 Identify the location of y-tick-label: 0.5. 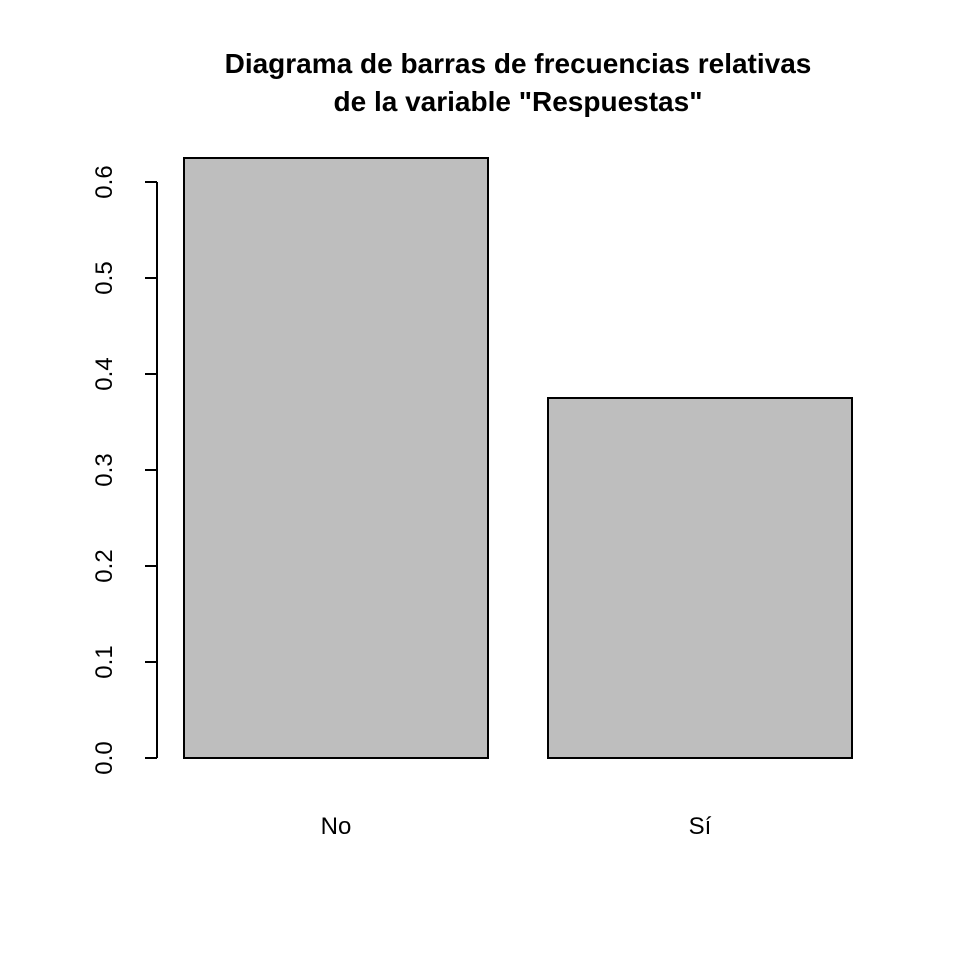
(104, 277).